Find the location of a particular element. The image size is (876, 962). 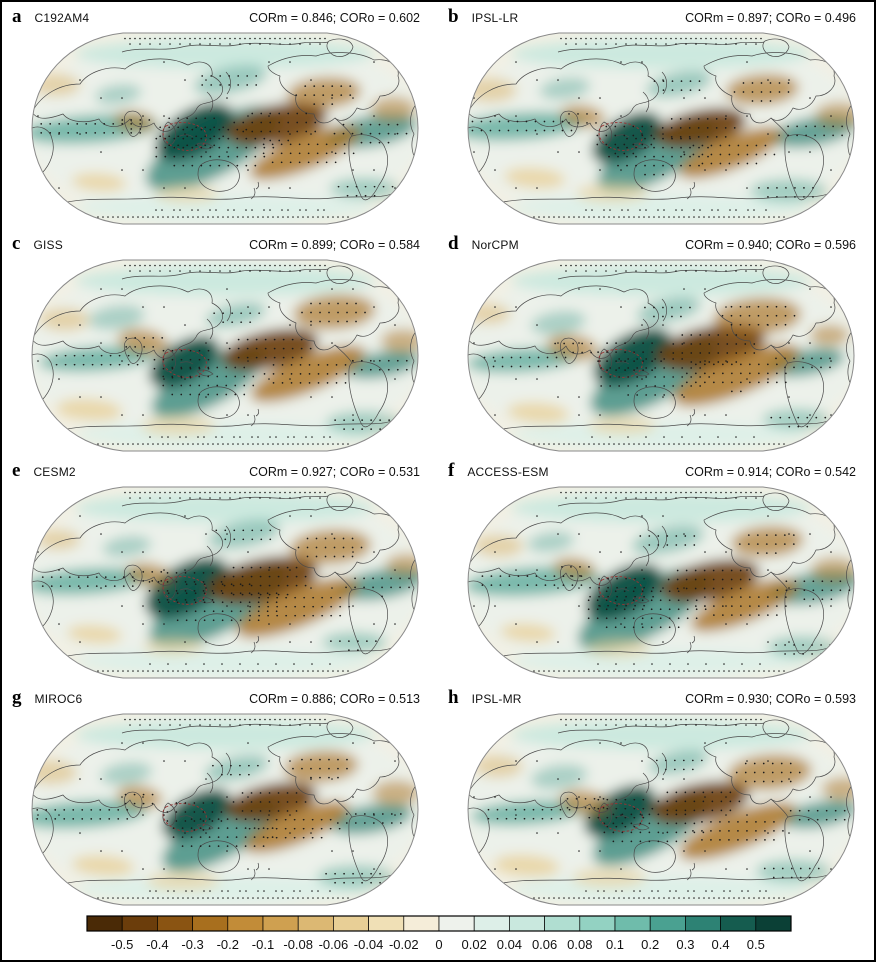

colorbar-tick-label: -0.2 is located at coordinates (228, 944).